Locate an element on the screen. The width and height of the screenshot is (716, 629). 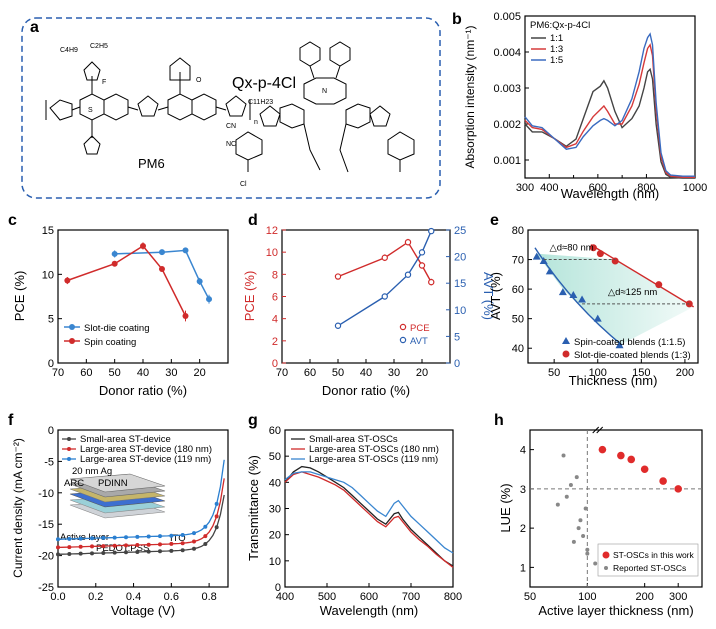
panel-e-axes is located at coordinates (613, 296).